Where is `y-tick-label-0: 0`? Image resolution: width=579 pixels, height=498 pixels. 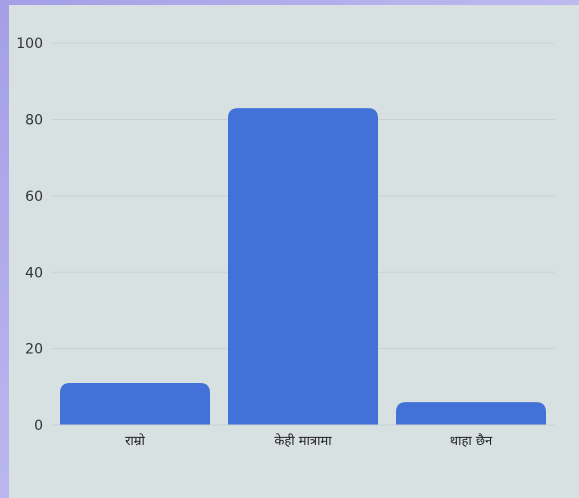 y-tick-label-0: 0 is located at coordinates (38, 426).